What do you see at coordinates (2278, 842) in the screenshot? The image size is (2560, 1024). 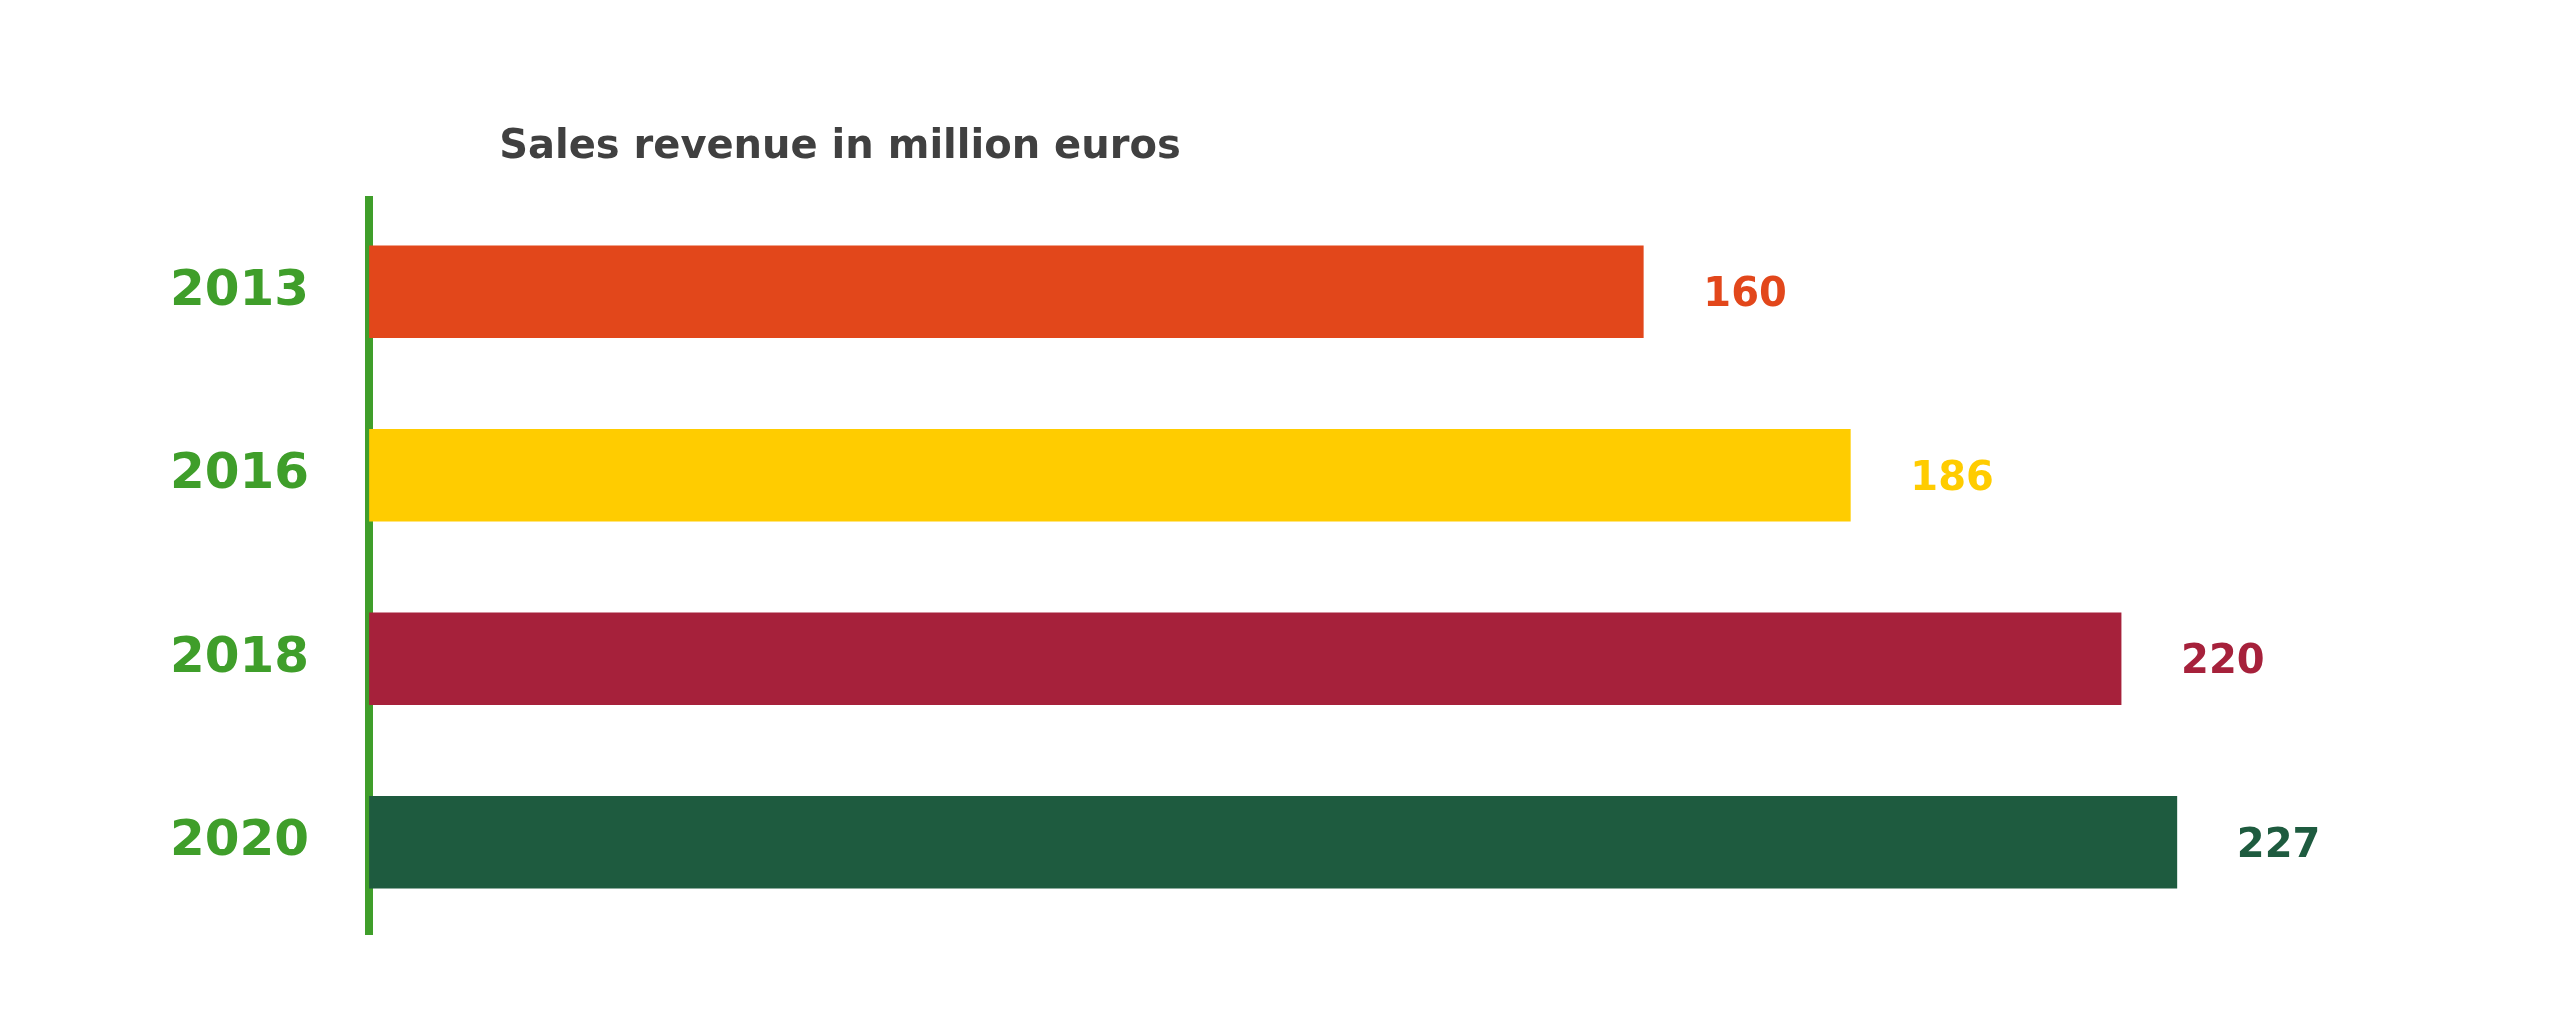 I see `data-label: 227` at bounding box center [2278, 842].